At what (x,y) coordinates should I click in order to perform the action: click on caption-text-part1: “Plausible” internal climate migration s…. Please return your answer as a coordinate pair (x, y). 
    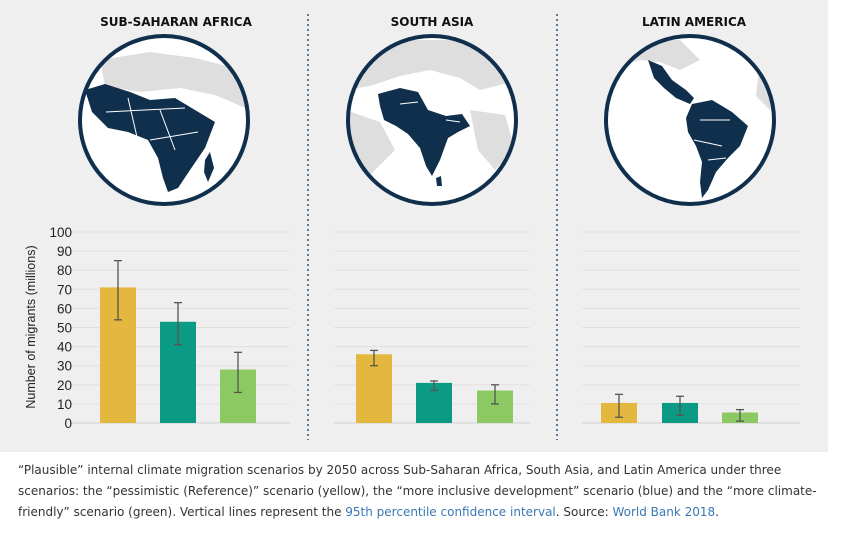
    Looking at the image, I should click on (417, 491).